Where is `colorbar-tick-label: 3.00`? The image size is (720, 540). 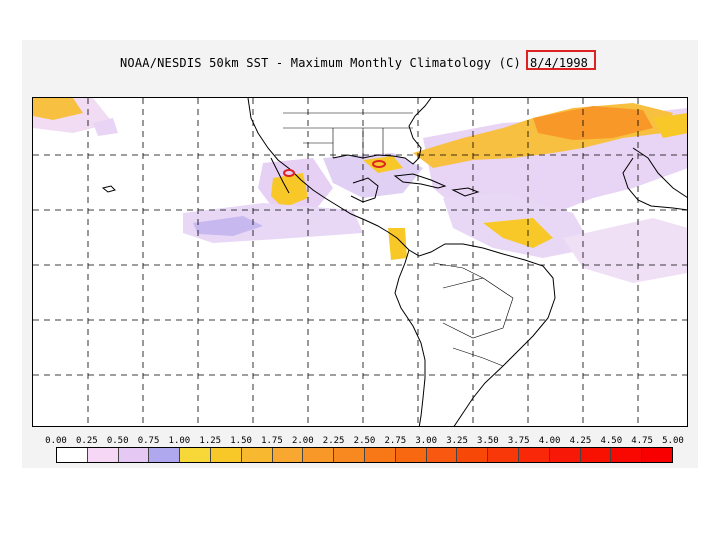 colorbar-tick-label: 3.00 is located at coordinates (426, 441).